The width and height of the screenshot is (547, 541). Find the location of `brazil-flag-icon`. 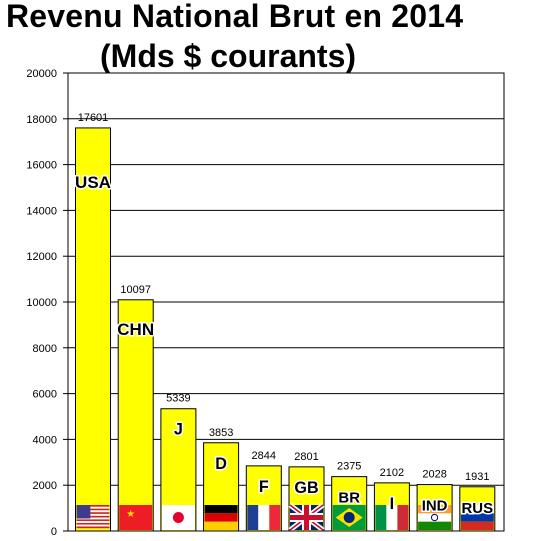

brazil-flag-icon is located at coordinates (349, 517).